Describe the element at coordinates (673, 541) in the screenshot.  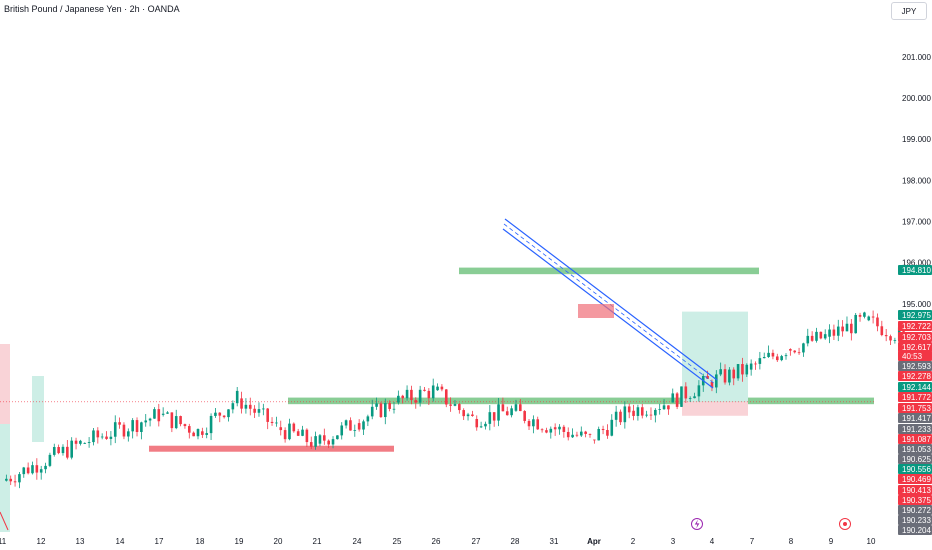
I see `x-tick-label: 3` at that location.